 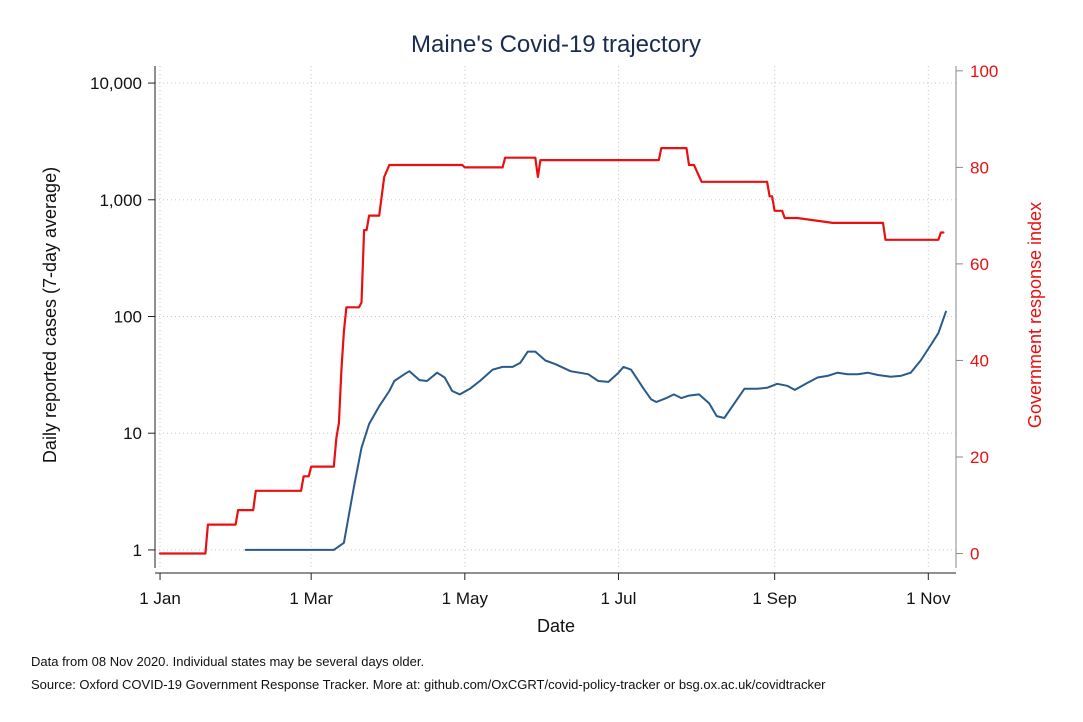 I want to click on x-axis-title: Date, so click(x=556, y=626).